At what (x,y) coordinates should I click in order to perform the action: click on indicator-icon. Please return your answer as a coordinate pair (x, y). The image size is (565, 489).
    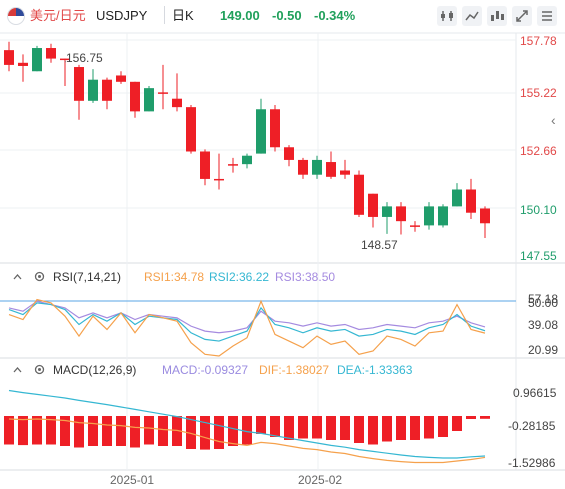
    Looking at the image, I should click on (472, 16).